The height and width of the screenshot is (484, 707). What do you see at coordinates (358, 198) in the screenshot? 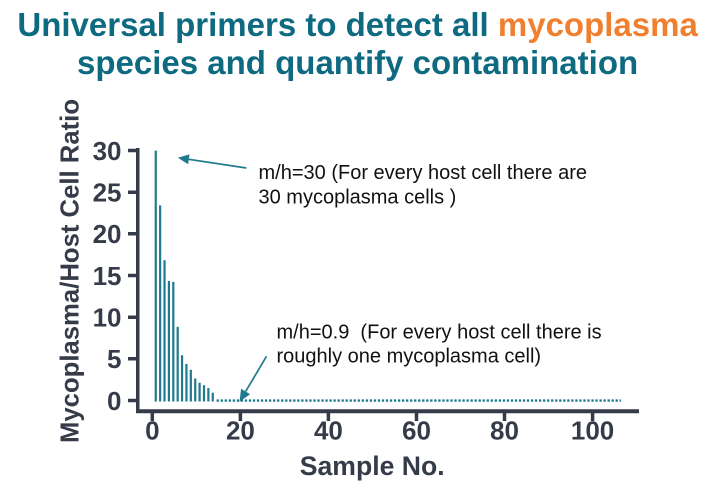
I see `svg-text: 30 mycoplasma cells )` at bounding box center [358, 198].